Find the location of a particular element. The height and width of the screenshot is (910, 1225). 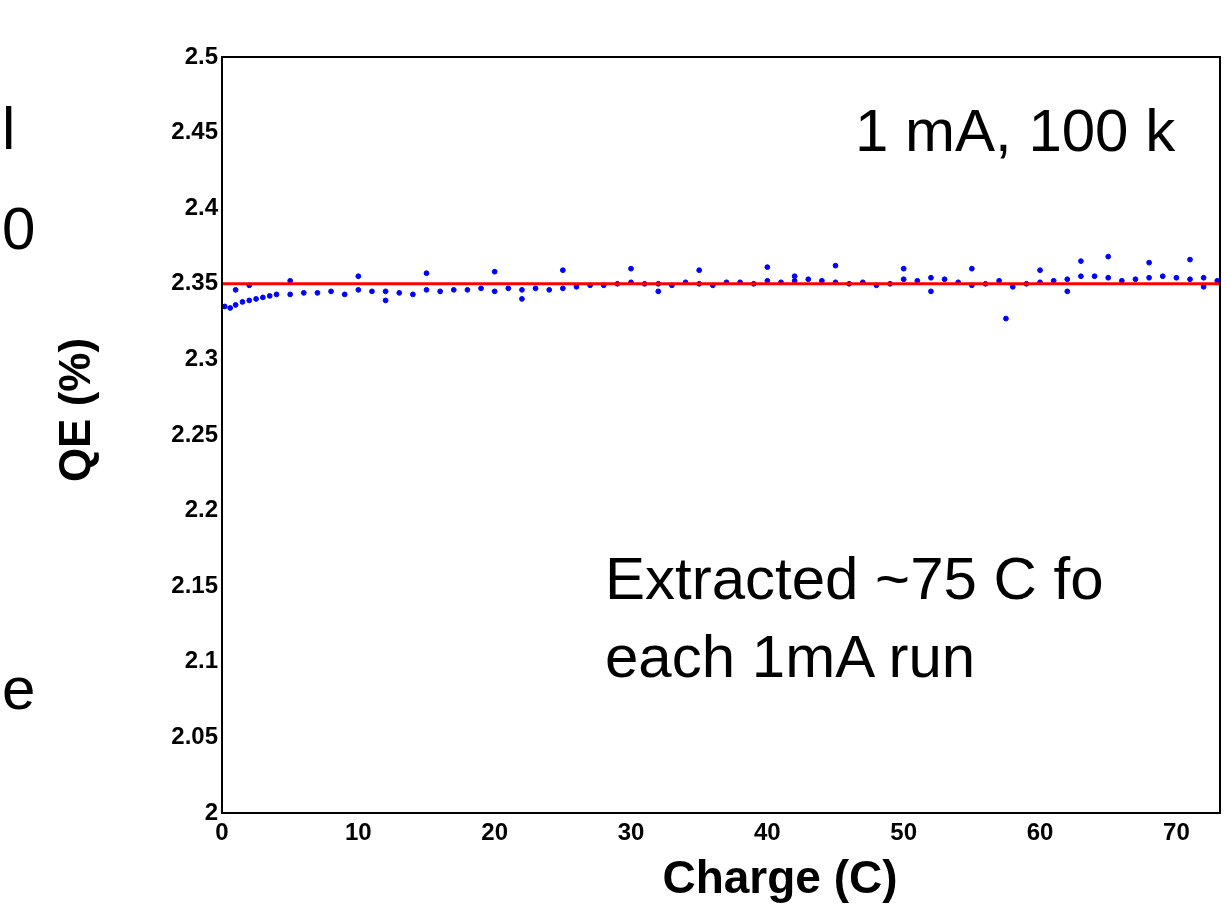

x-tick-label: 60 is located at coordinates (1040, 832).